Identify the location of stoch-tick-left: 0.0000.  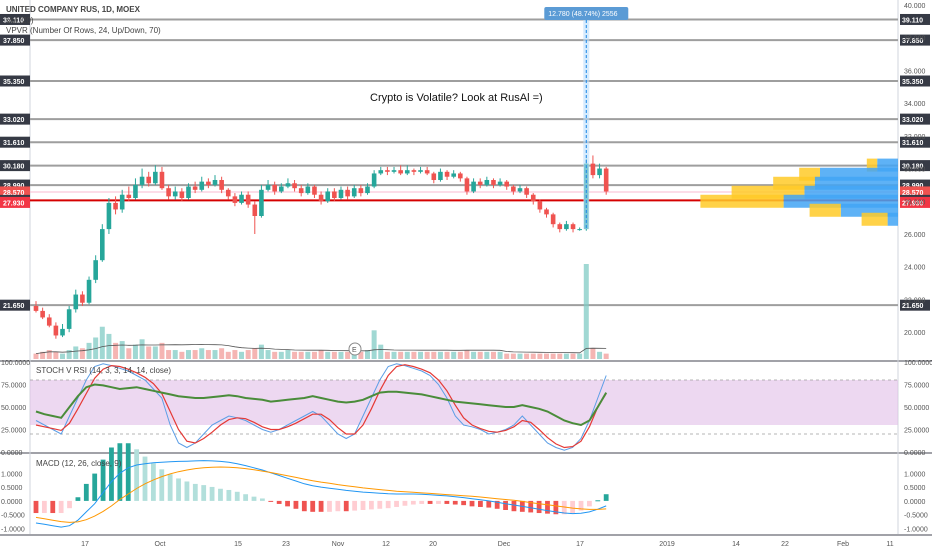
(12, 453).